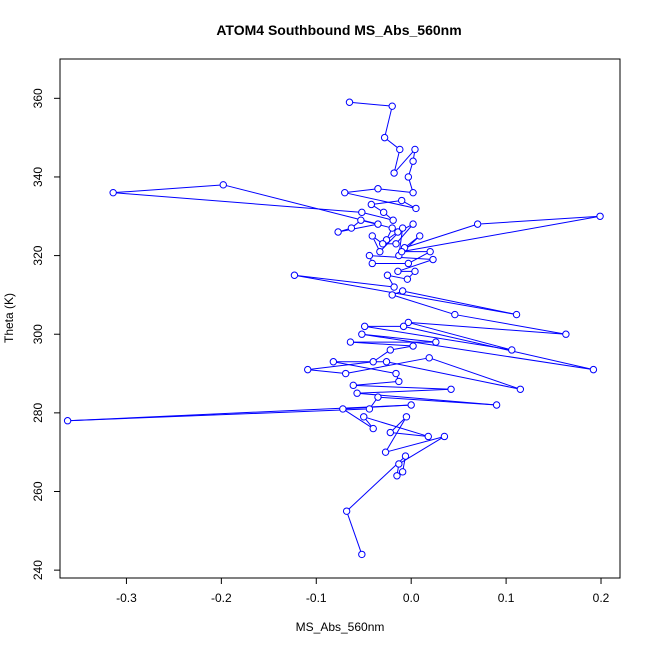 This screenshot has width=650, height=650. I want to click on y-tick-label: 360, so click(38, 98).